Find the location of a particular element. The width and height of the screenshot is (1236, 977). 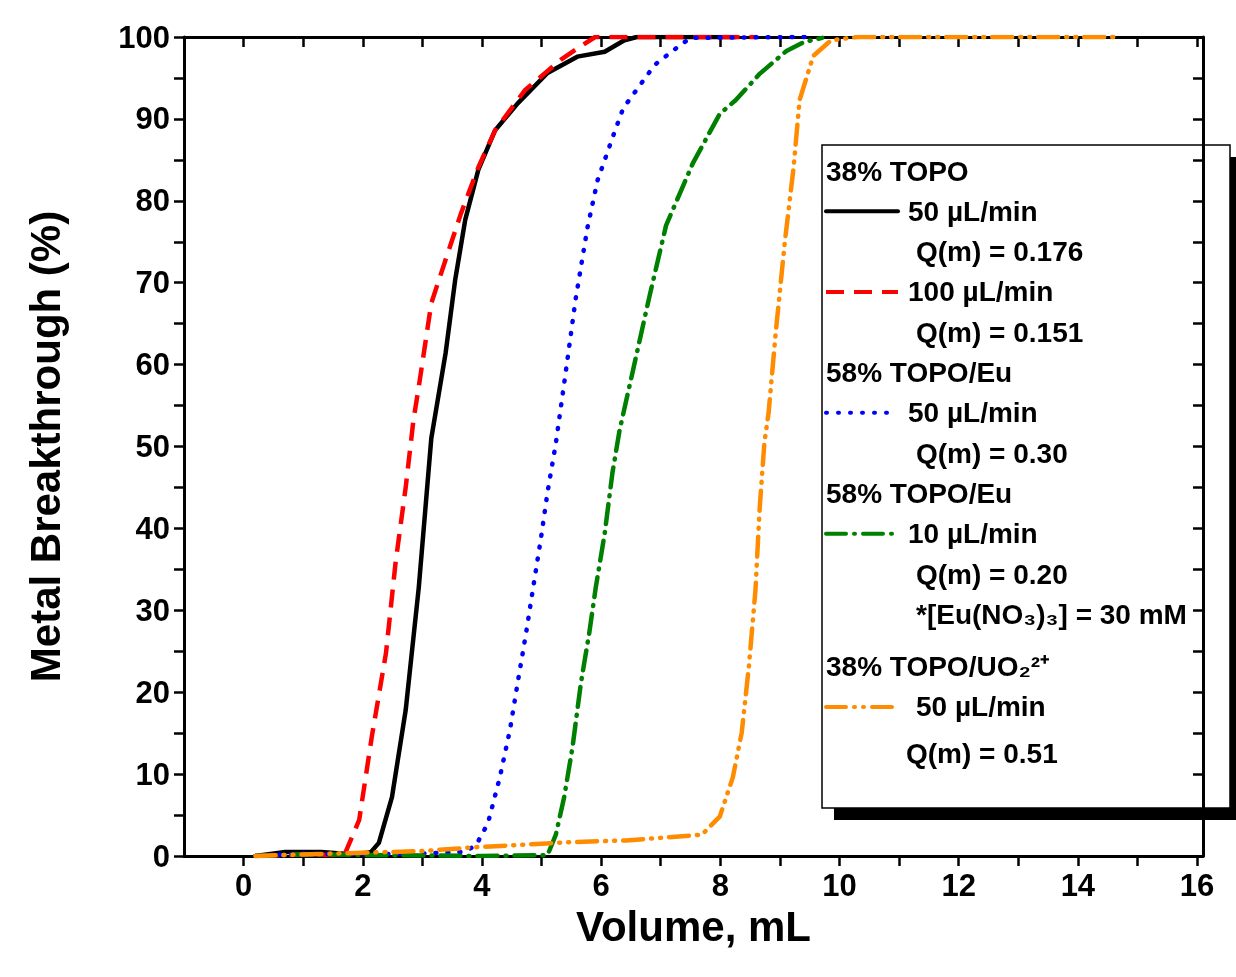

legend-label: 100 µL/min is located at coordinates (981, 292).